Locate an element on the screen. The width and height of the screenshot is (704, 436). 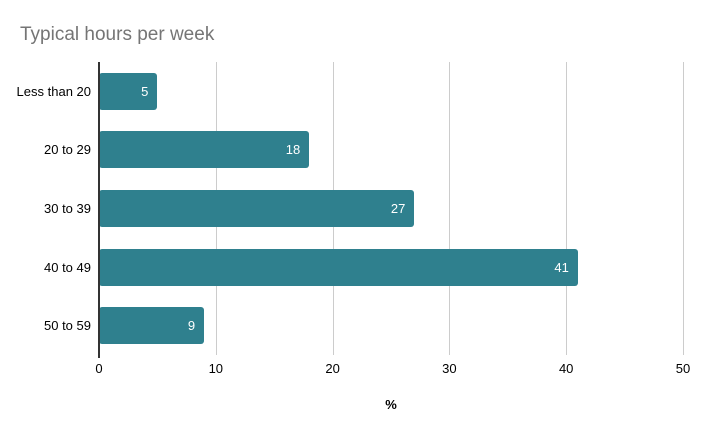
bar: 9 is located at coordinates (152, 326).